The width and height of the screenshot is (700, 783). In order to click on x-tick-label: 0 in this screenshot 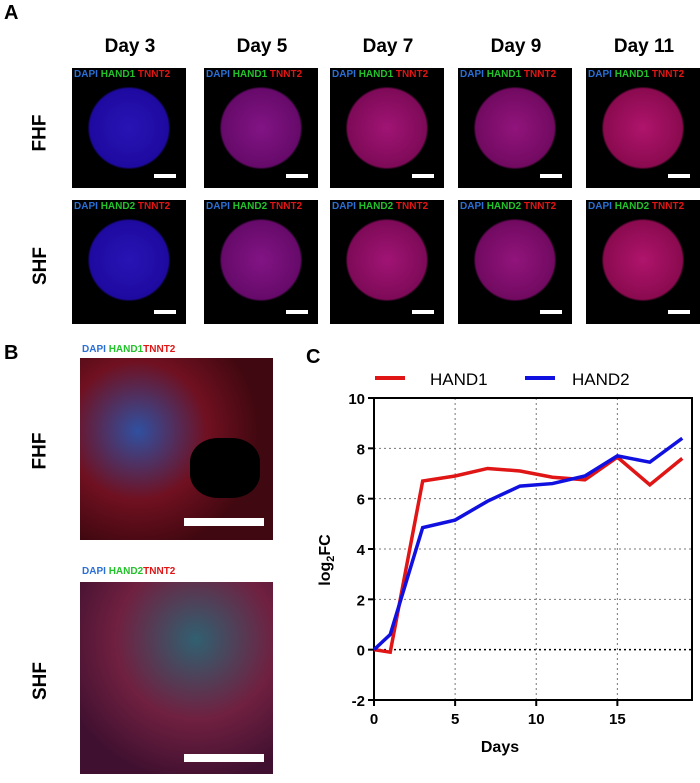, I will do `click(374, 719)`.